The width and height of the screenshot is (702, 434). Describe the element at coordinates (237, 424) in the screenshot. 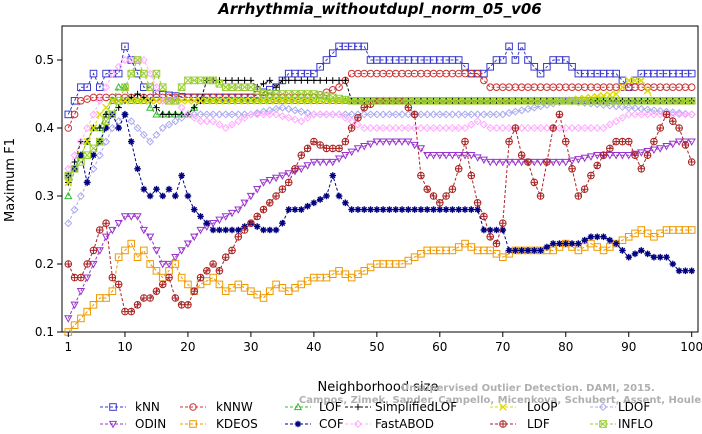

I see `legend-label: KDEOS` at that location.